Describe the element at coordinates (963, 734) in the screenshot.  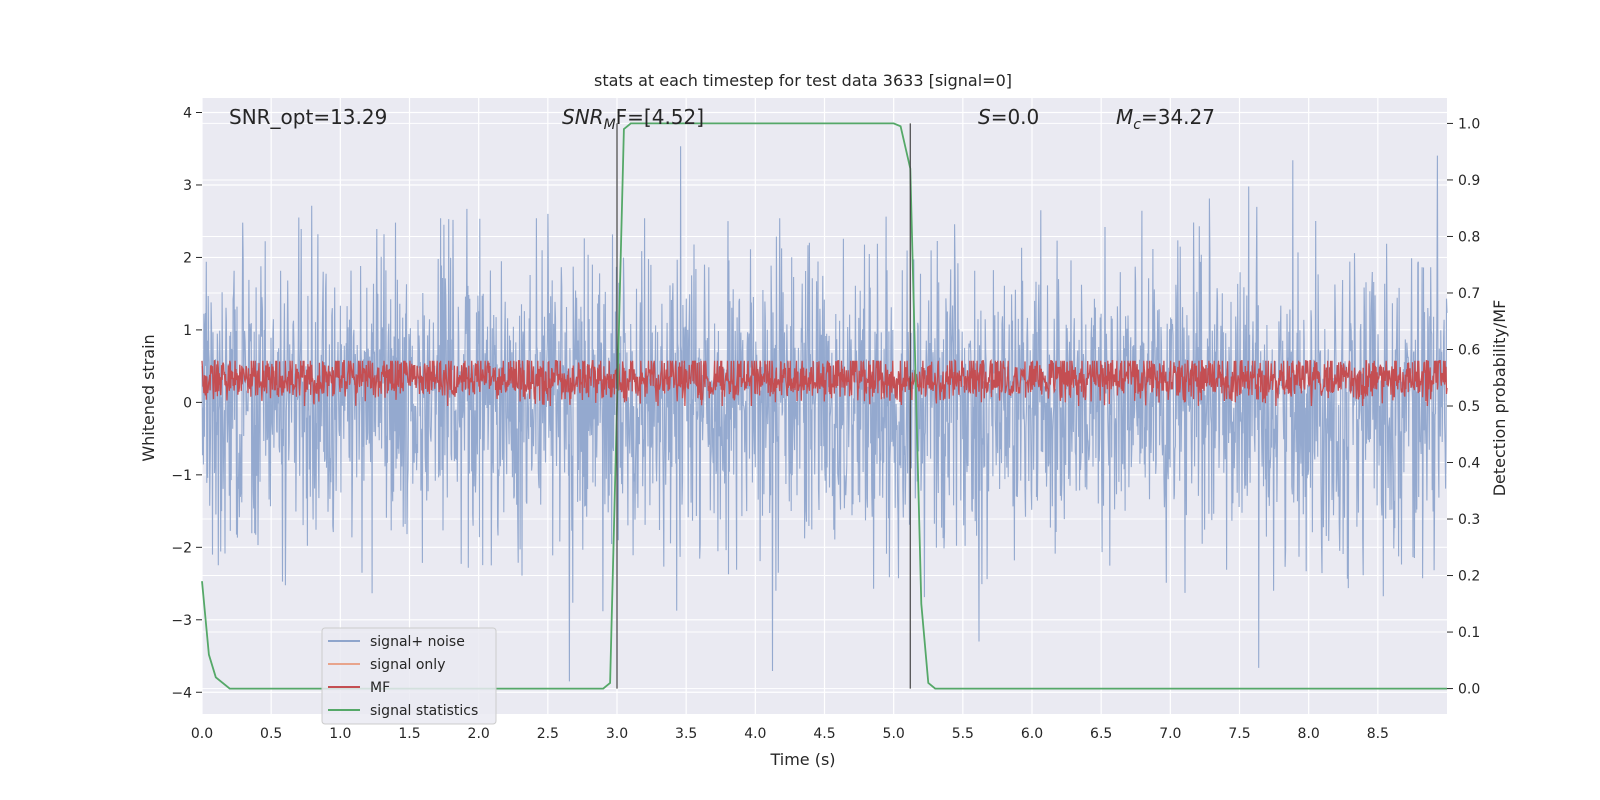
I see `x-tick-label: 5.5` at that location.